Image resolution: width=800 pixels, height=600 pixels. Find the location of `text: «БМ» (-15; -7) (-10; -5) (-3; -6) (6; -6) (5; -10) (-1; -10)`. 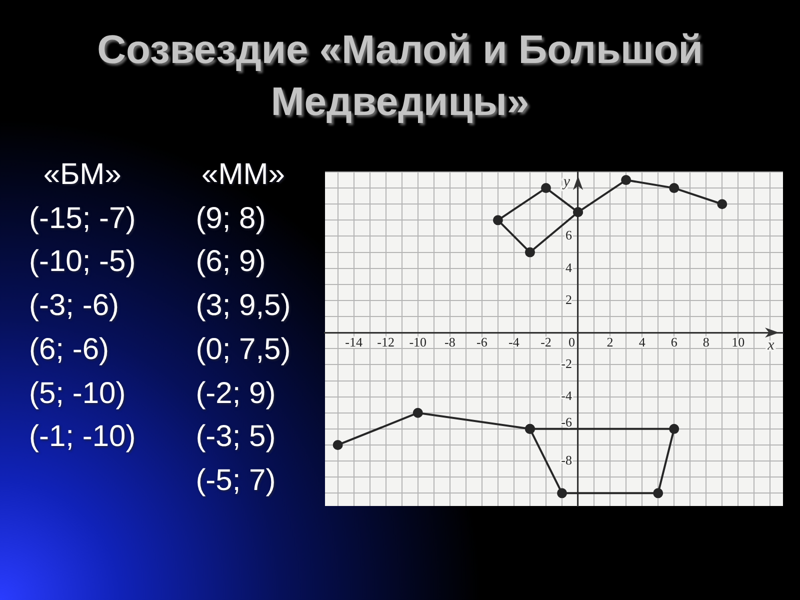

text: «БМ» (-15; -7) (-10; -5) (-3; -6) (6; -6) (5; -10) (-1; -10) is located at coordinates (82, 306).